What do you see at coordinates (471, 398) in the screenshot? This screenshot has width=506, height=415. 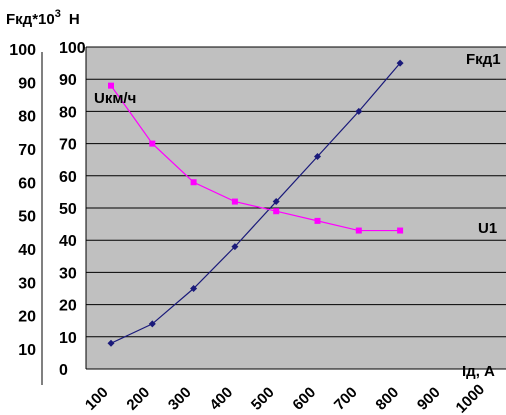 I see `x-tick-label: 1000` at bounding box center [471, 398].